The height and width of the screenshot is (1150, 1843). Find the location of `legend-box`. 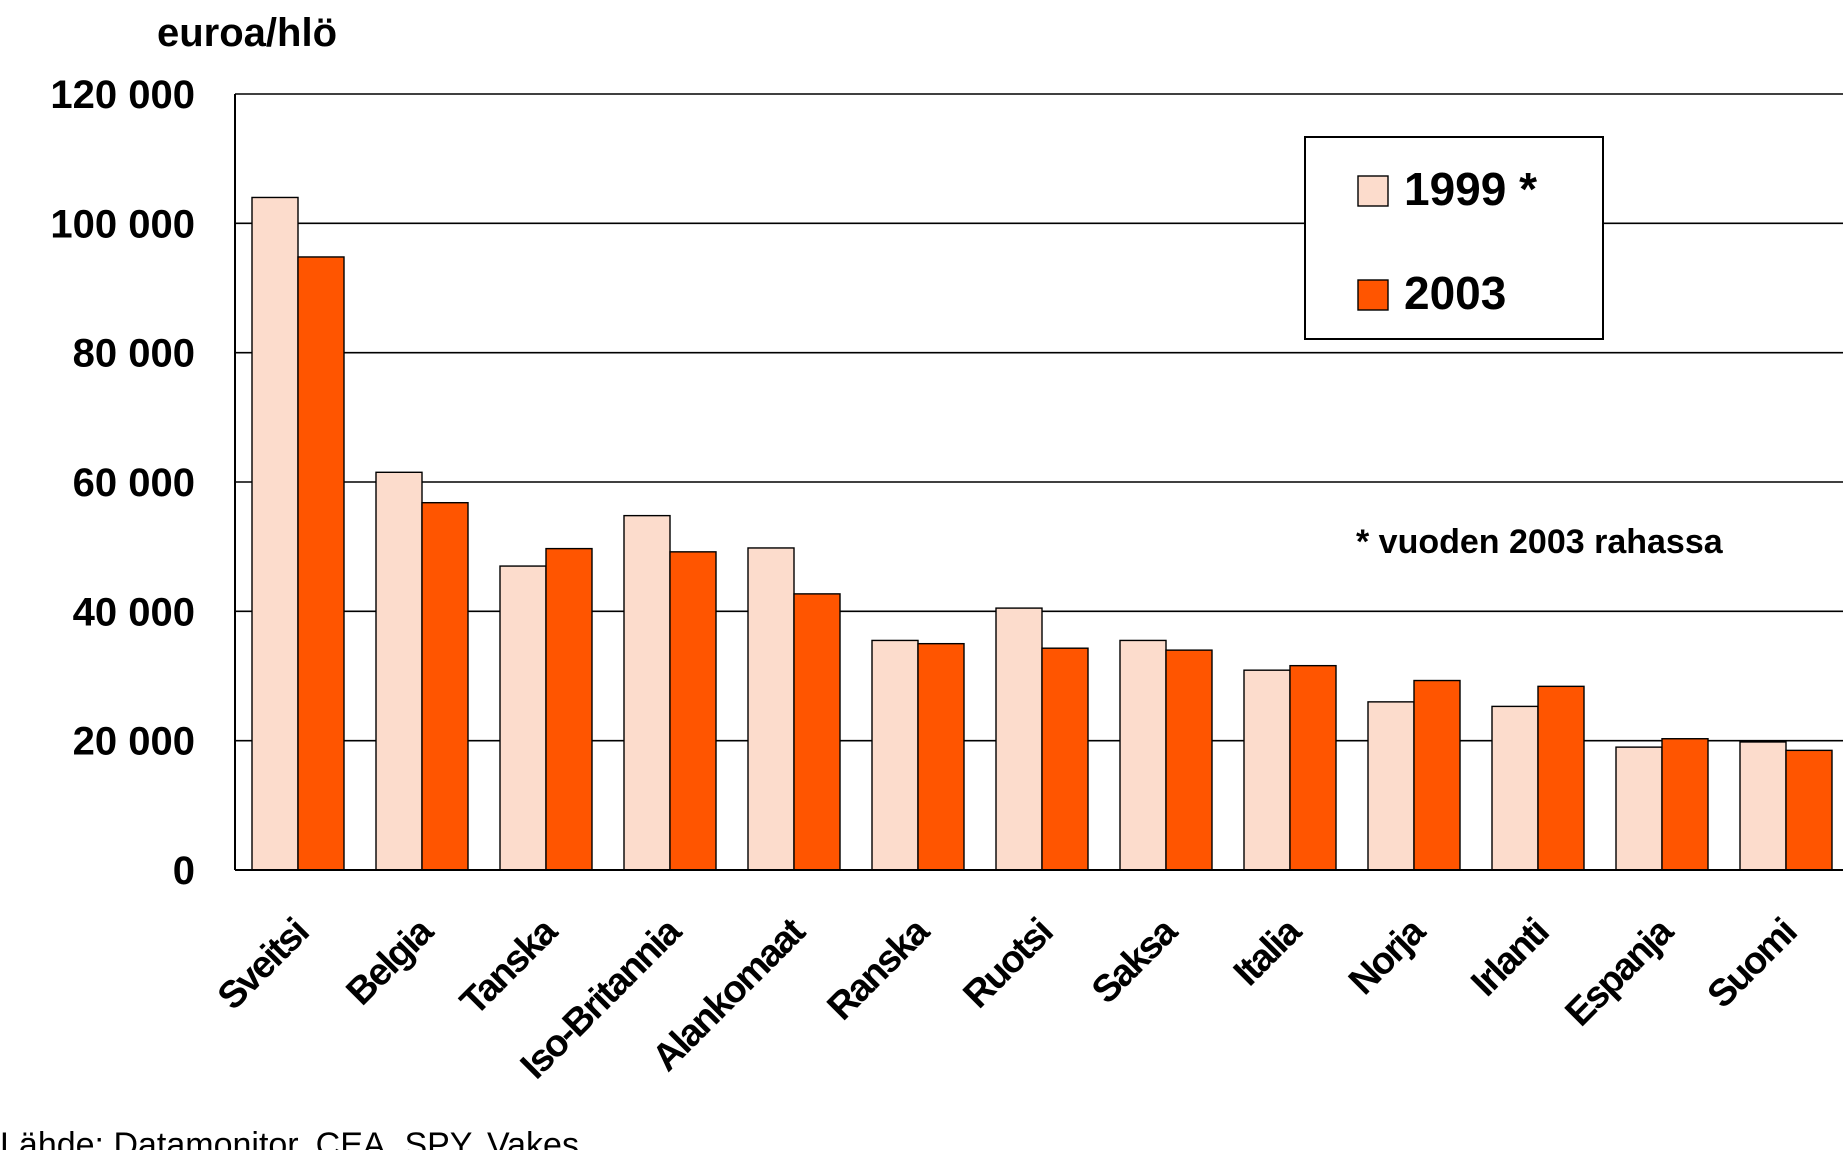

legend-box is located at coordinates (1454, 238).